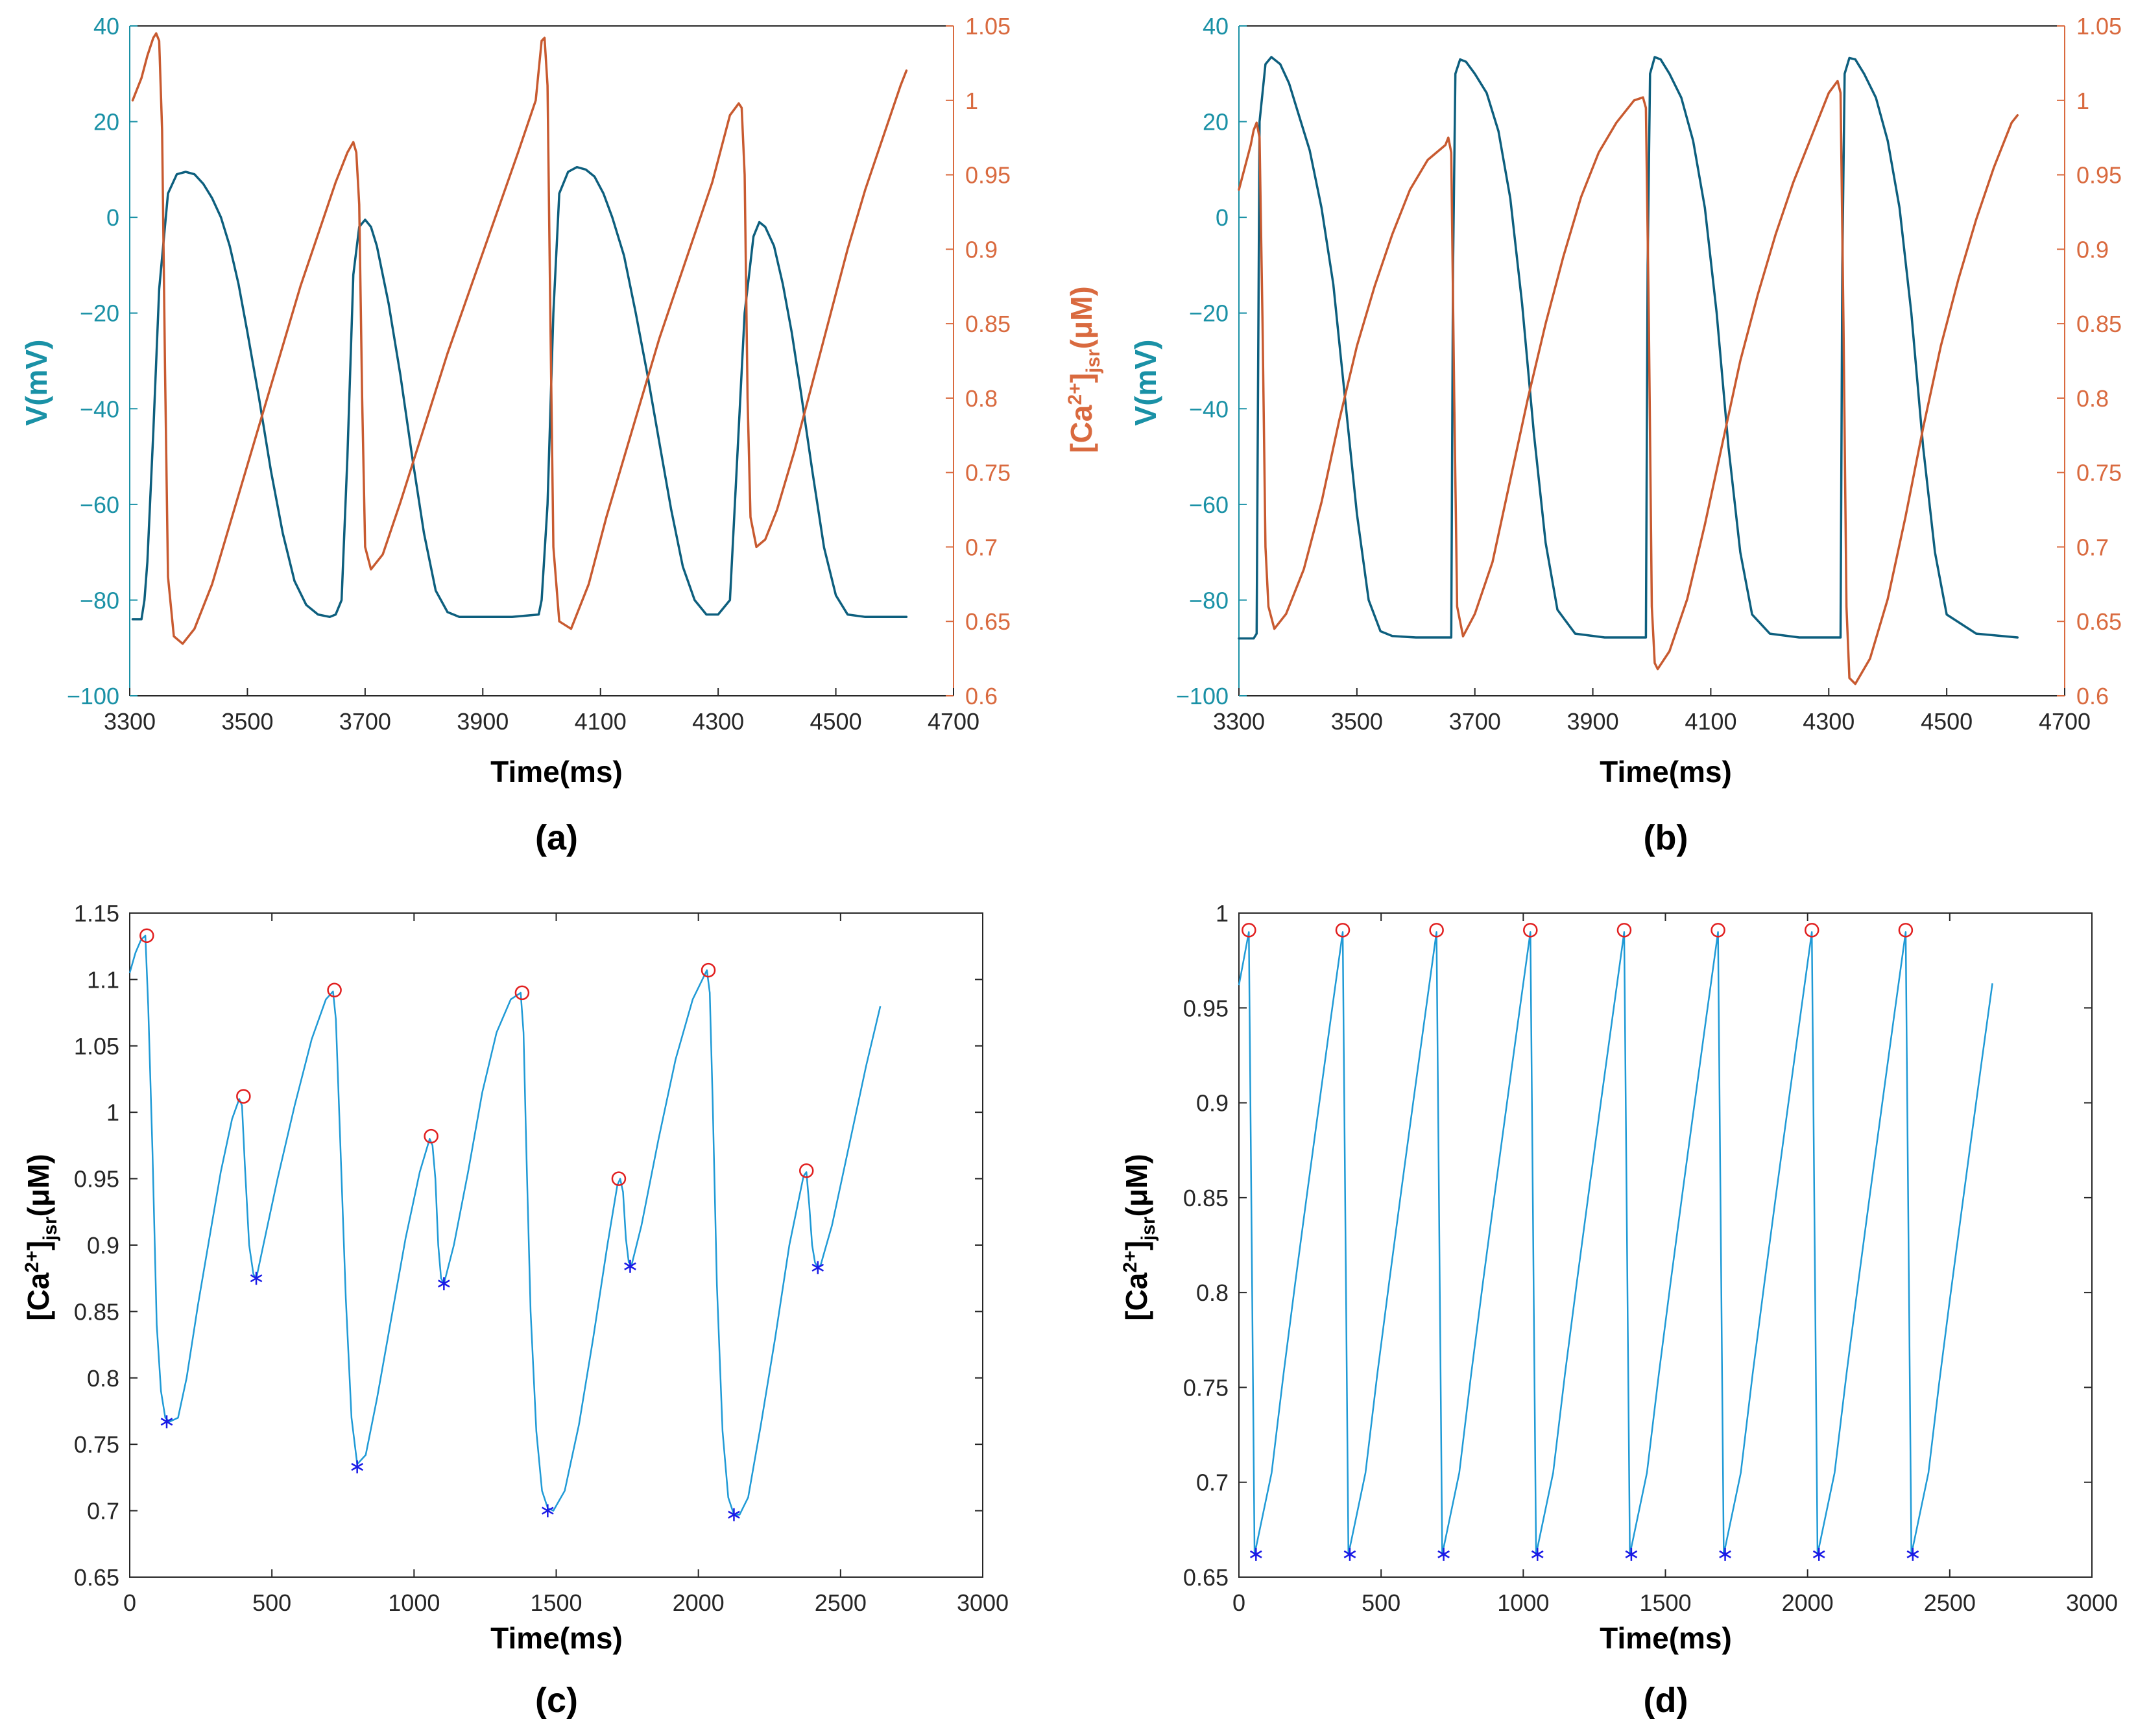 This screenshot has width=2149, height=1736. What do you see at coordinates (130, 1602) in the screenshot?
I see `x-tick-label-c: 0` at bounding box center [130, 1602].